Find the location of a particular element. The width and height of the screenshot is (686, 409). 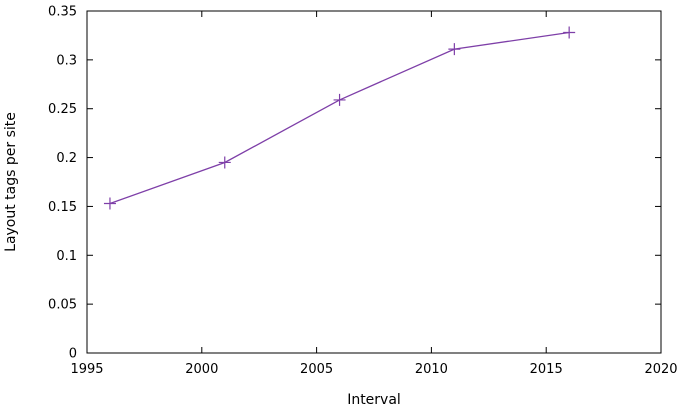

x-tick-label: 2015 is located at coordinates (546, 369).